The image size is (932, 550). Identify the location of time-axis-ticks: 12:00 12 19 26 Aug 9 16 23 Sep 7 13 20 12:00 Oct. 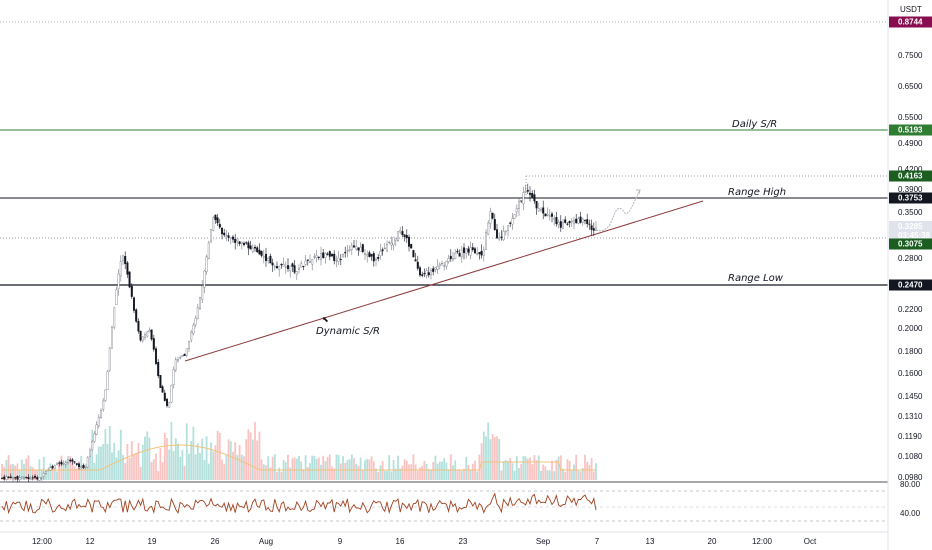
(424, 541).